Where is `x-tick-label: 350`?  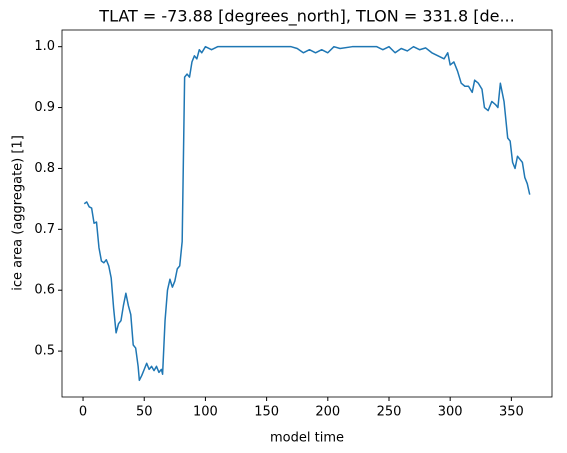
x-tick-label: 350 is located at coordinates (511, 412).